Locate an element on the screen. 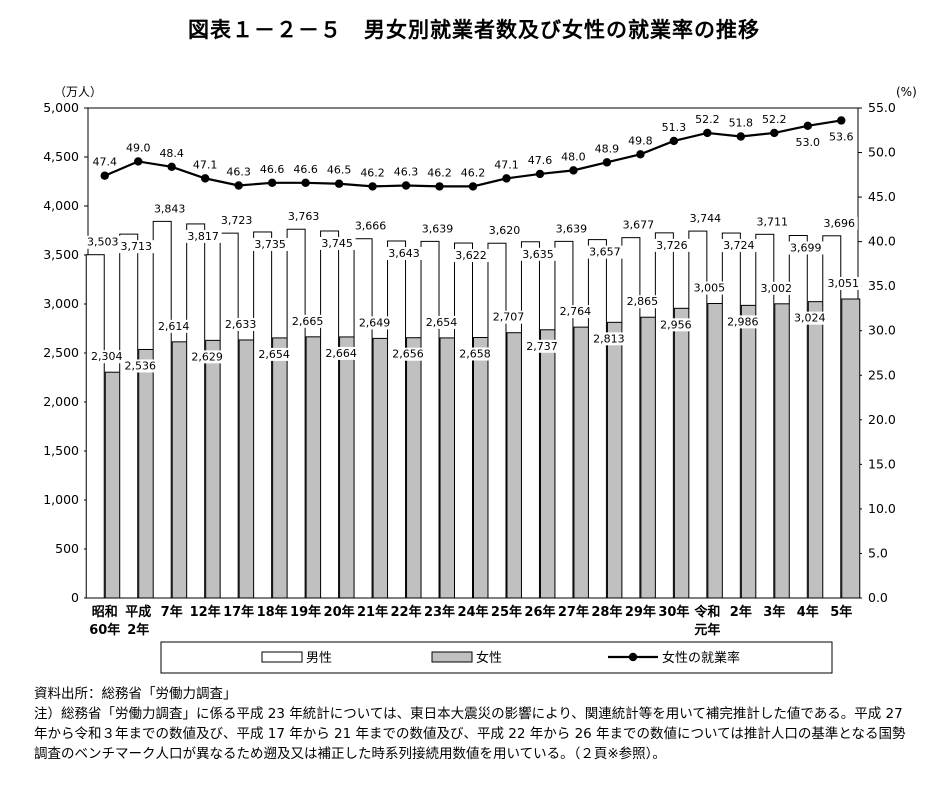 This screenshot has height=808, width=948. rate-value-label: 47.1 is located at coordinates (506, 164).